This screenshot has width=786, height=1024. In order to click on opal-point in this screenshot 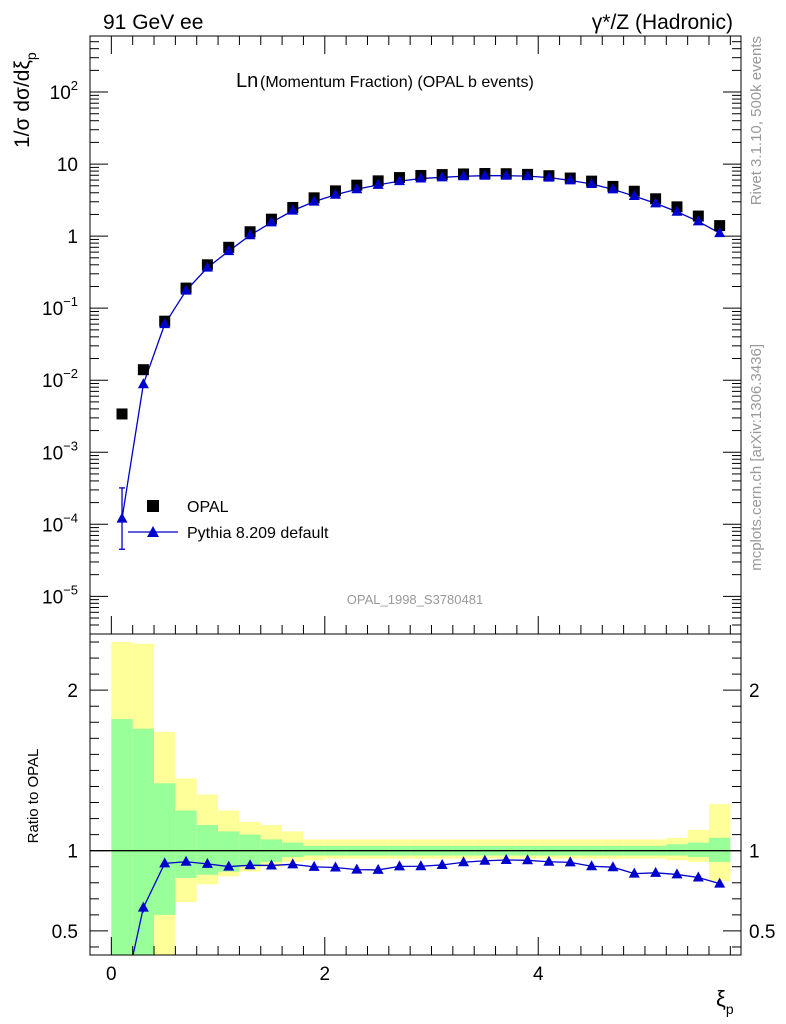, I will do `click(143, 370)`.